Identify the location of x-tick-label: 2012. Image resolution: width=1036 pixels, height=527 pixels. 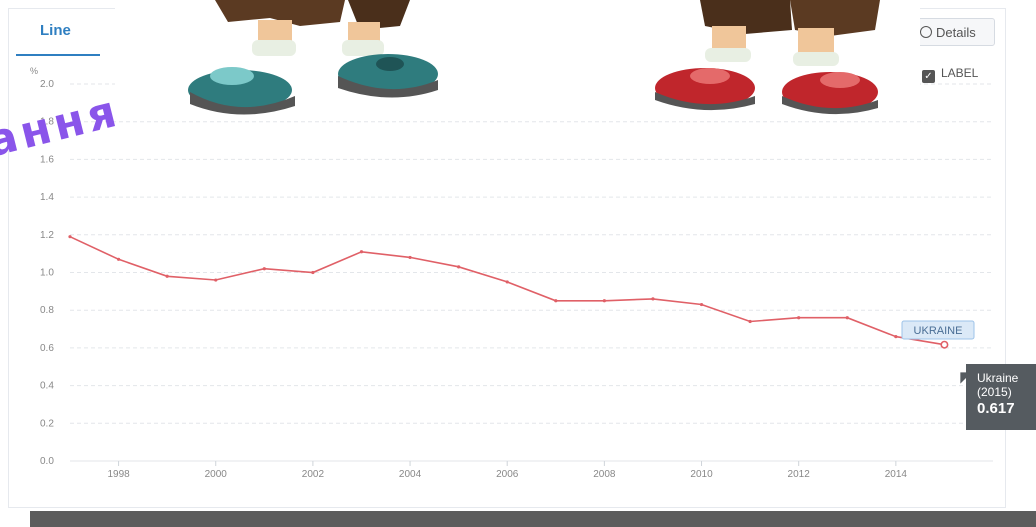
(799, 474).